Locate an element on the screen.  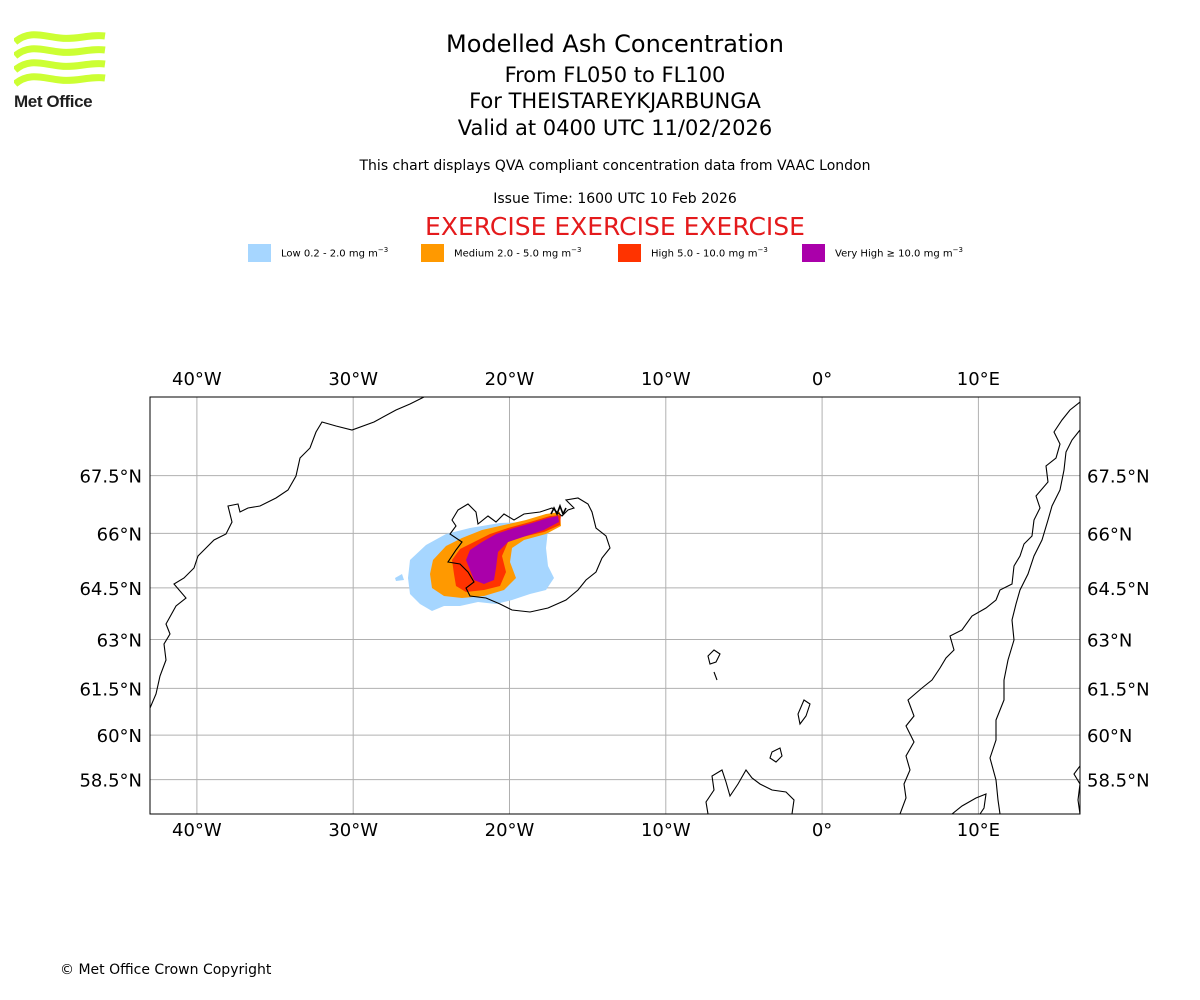
lat-label-left: 60°N is located at coordinates (119, 736).